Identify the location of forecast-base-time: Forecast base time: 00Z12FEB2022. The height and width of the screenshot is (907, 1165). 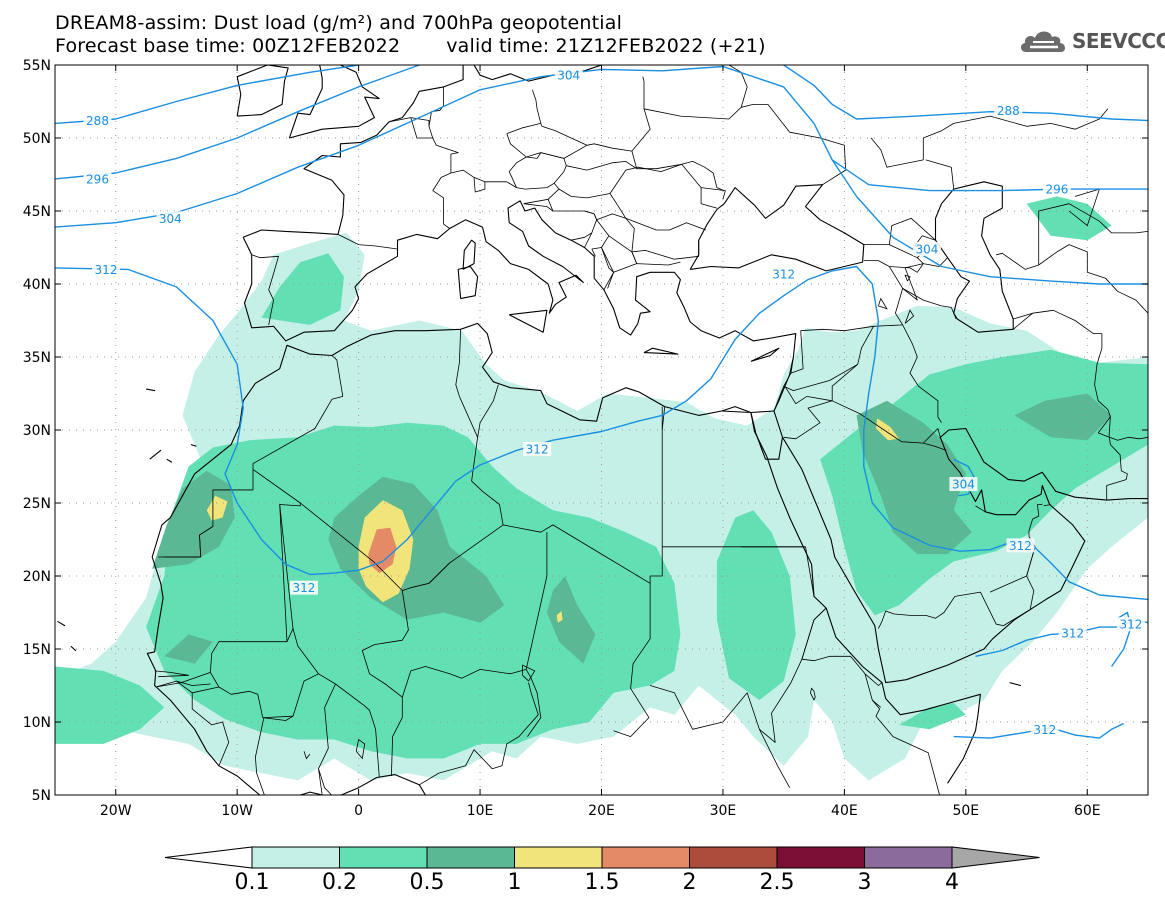
(228, 46).